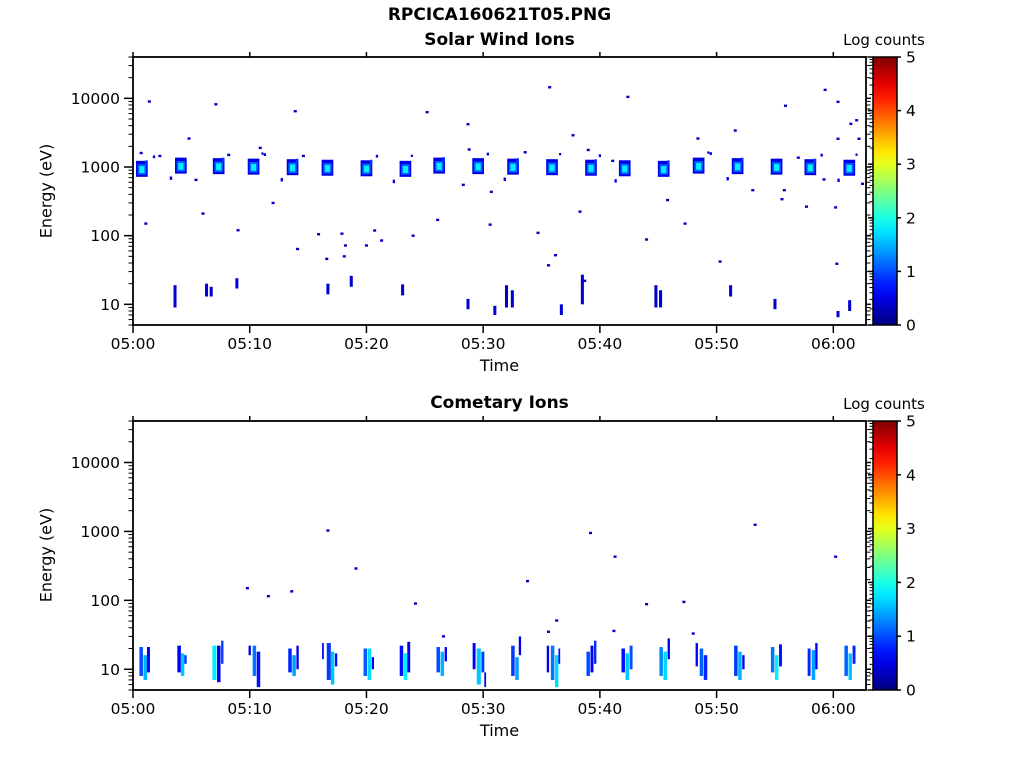 The width and height of the screenshot is (1024, 768). What do you see at coordinates (892, 192) in the screenshot?
I see `colorbar-0: 0 1 2 3 4 5` at bounding box center [892, 192].